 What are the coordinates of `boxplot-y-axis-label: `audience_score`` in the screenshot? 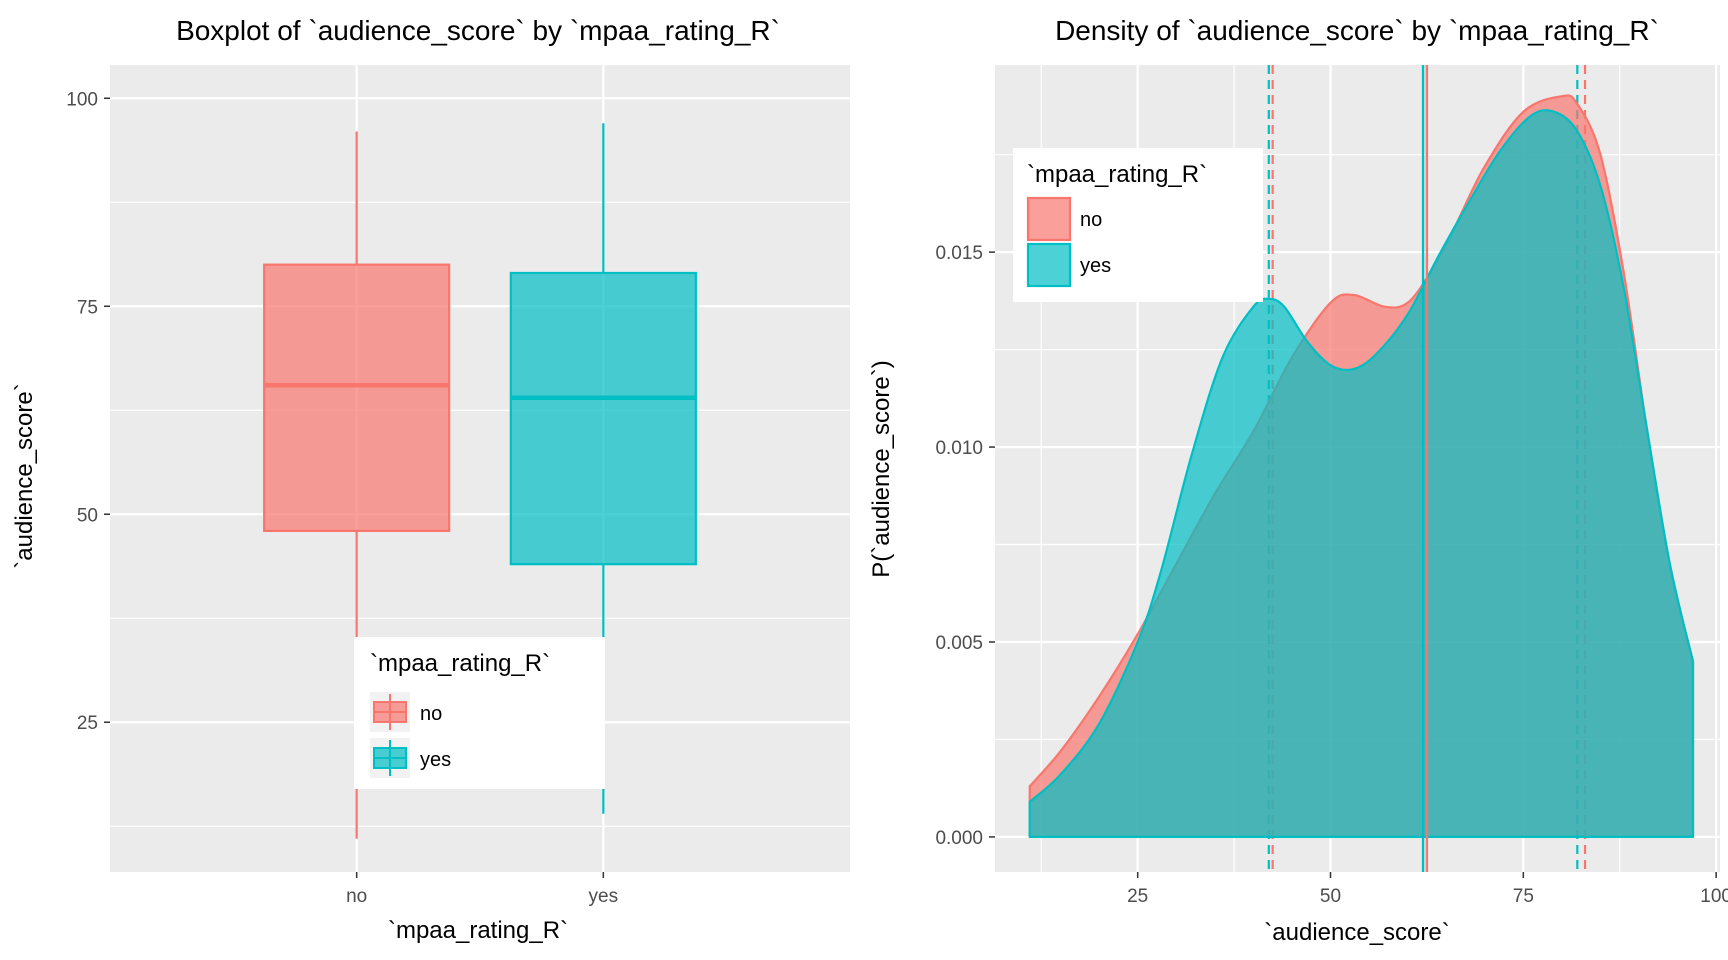 It's located at (24, 475).